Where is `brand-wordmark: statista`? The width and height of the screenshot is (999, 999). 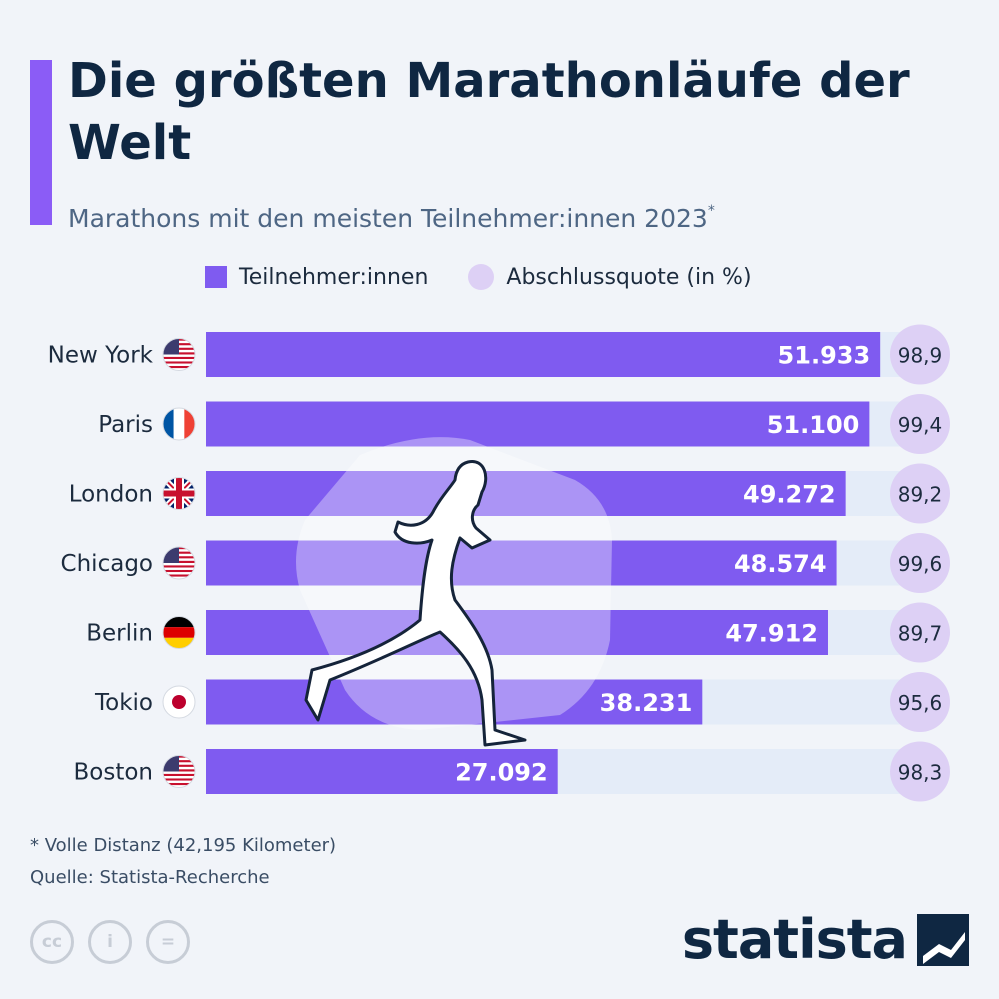
brand-wordmark: statista is located at coordinates (794, 939).